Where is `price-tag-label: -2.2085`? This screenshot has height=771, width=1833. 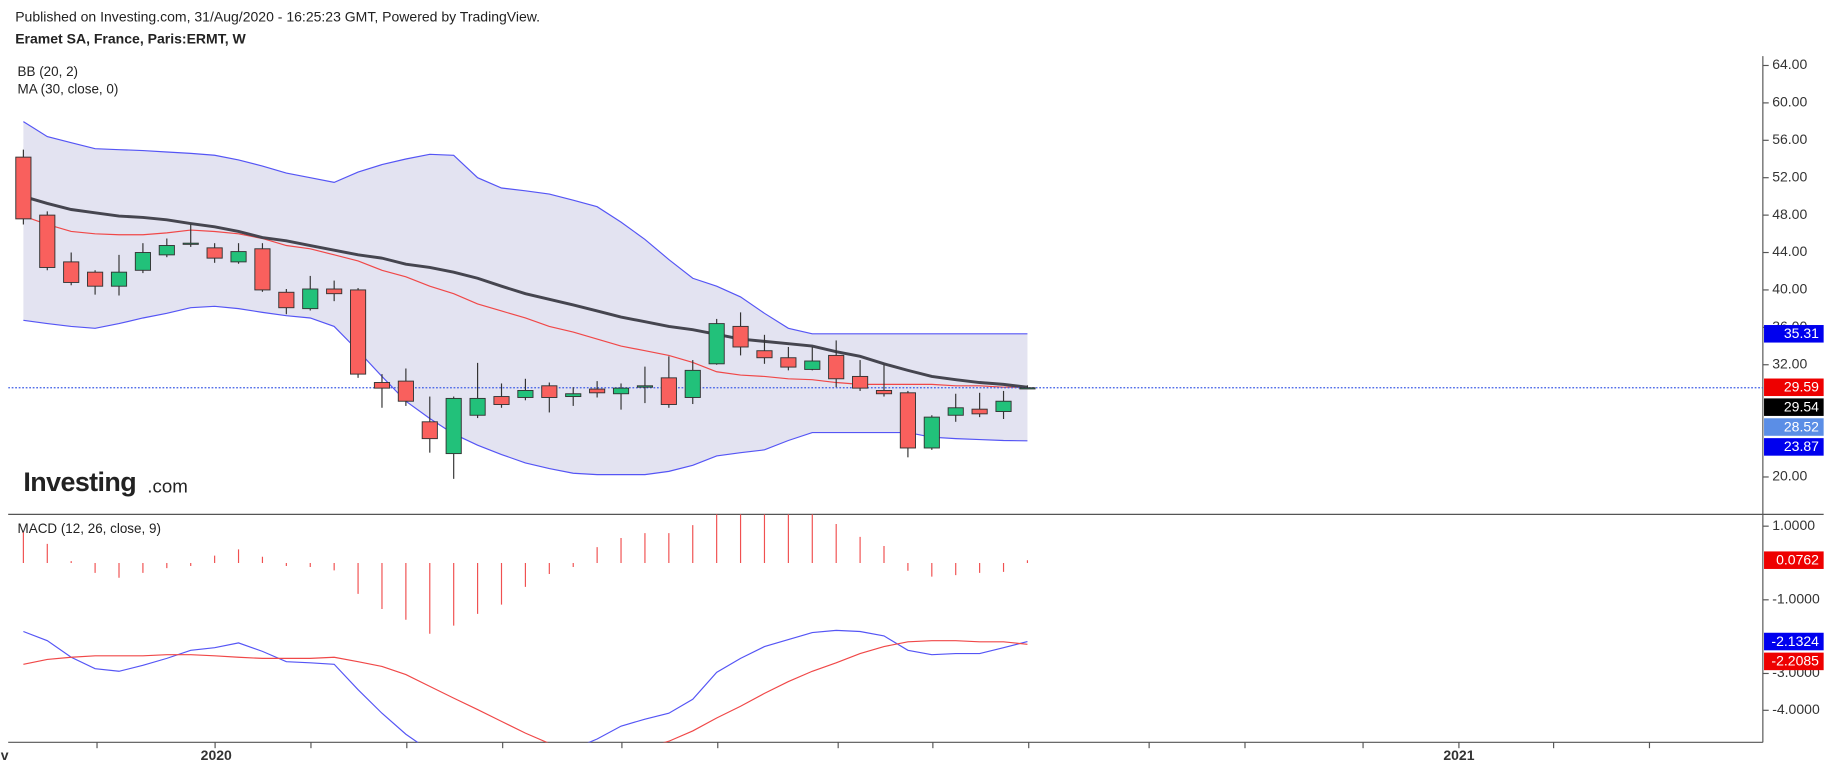
price-tag-label: -2.2085 is located at coordinates (1795, 661).